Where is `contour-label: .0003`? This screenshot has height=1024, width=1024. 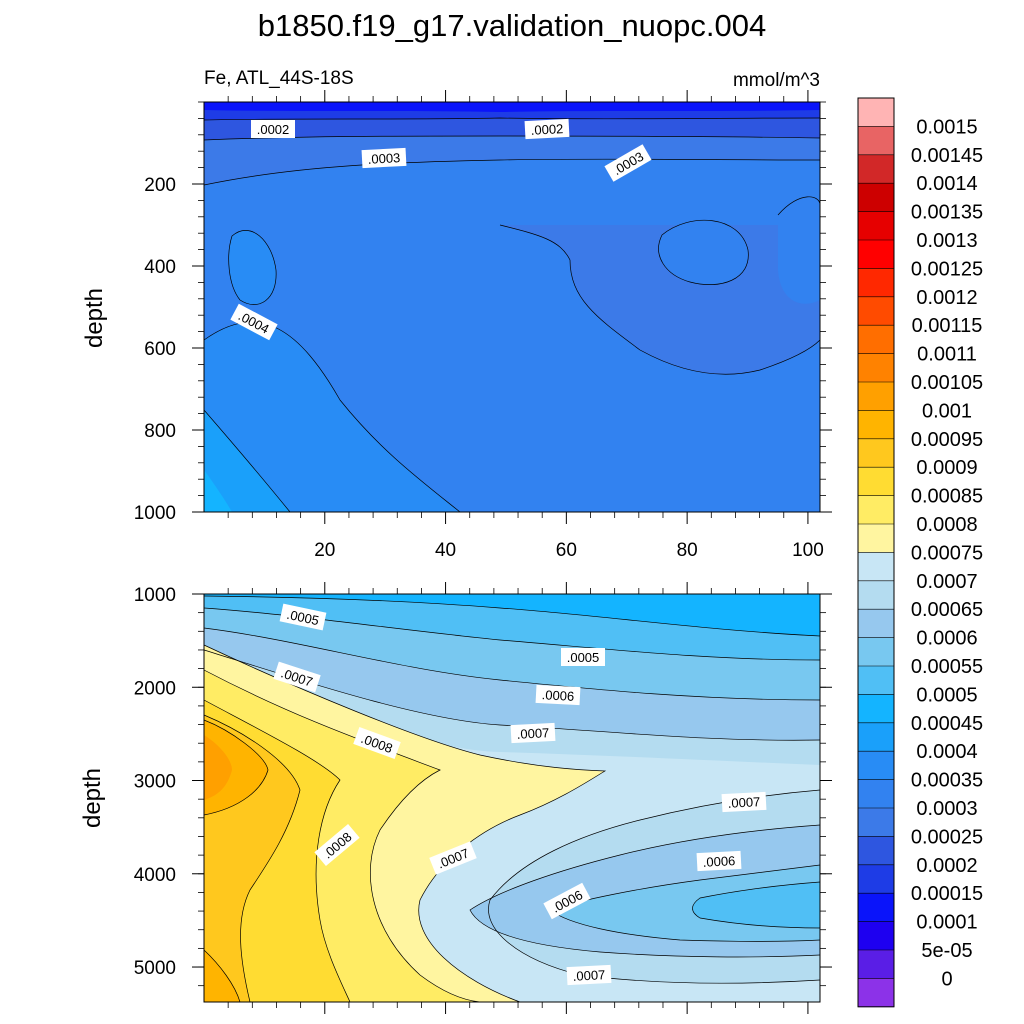 contour-label: .0003 is located at coordinates (384, 158).